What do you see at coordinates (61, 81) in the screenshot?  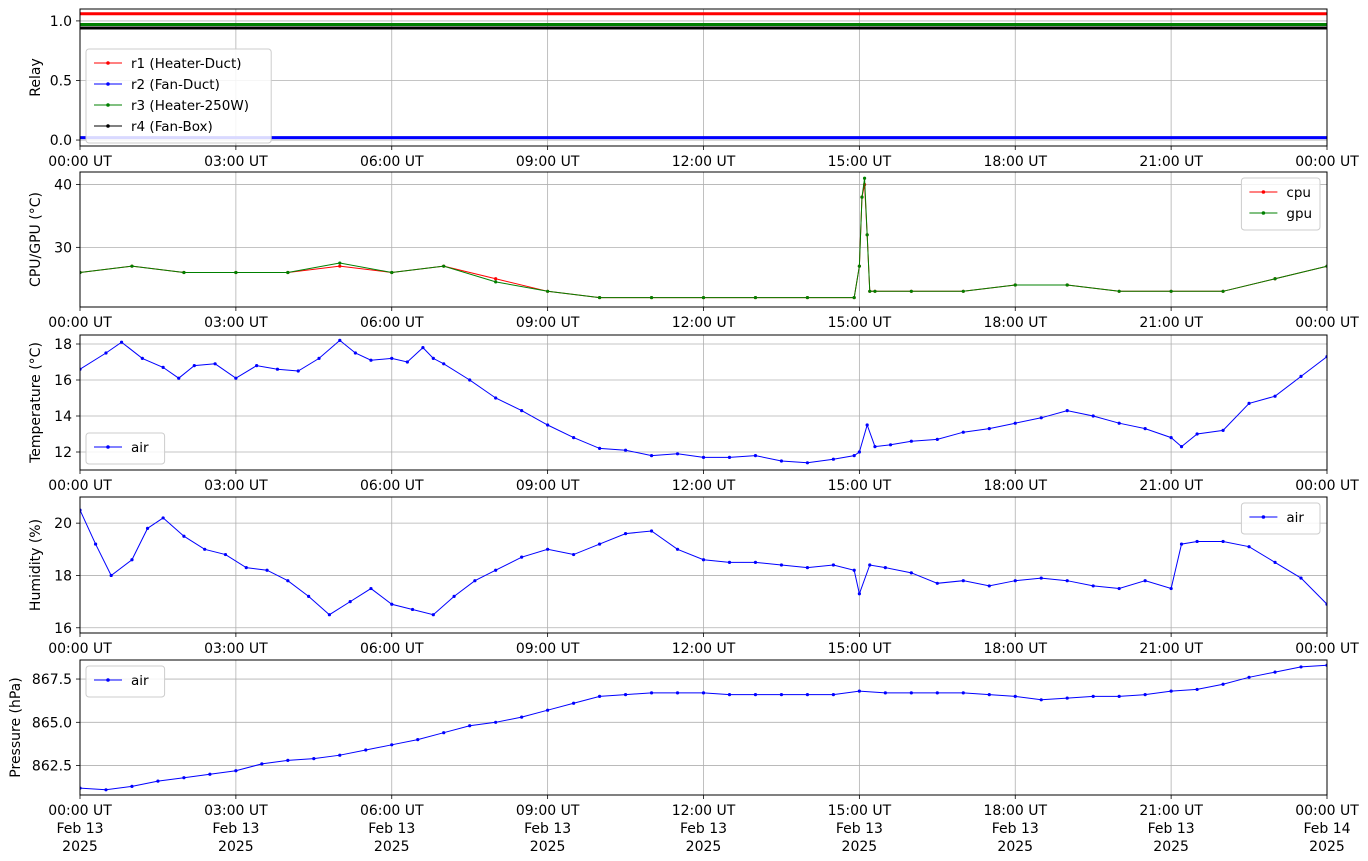 I see `y-tick-label: 0.5` at bounding box center [61, 81].